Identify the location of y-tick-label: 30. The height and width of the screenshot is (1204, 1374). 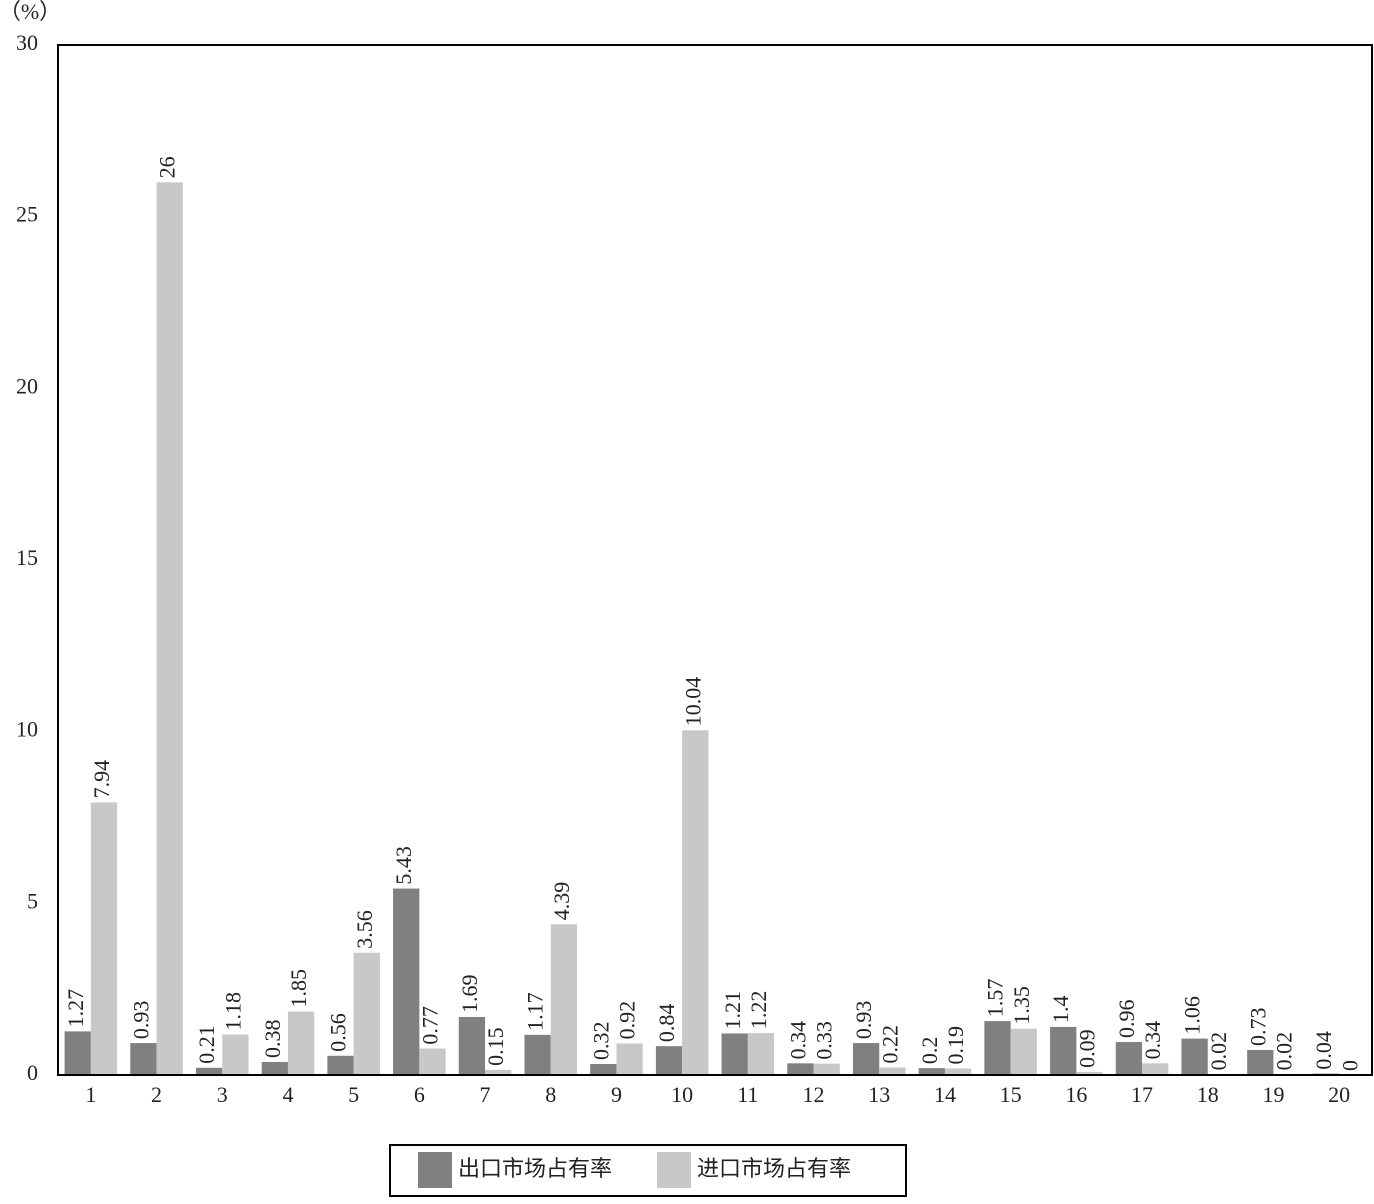
(27, 42).